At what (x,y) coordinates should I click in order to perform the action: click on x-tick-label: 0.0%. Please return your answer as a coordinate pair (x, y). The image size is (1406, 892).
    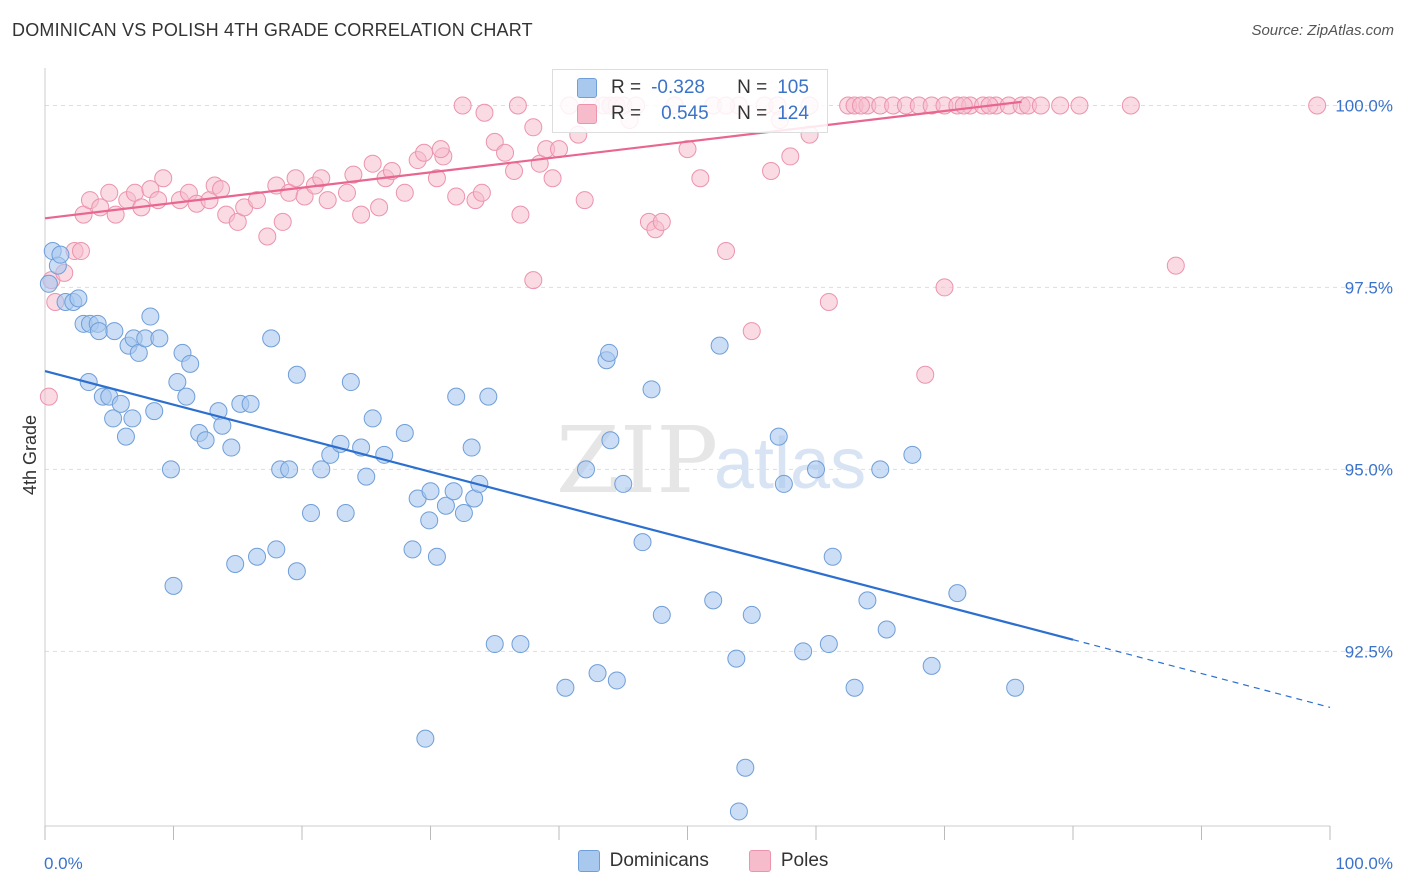
    Looking at the image, I should click on (63, 863).